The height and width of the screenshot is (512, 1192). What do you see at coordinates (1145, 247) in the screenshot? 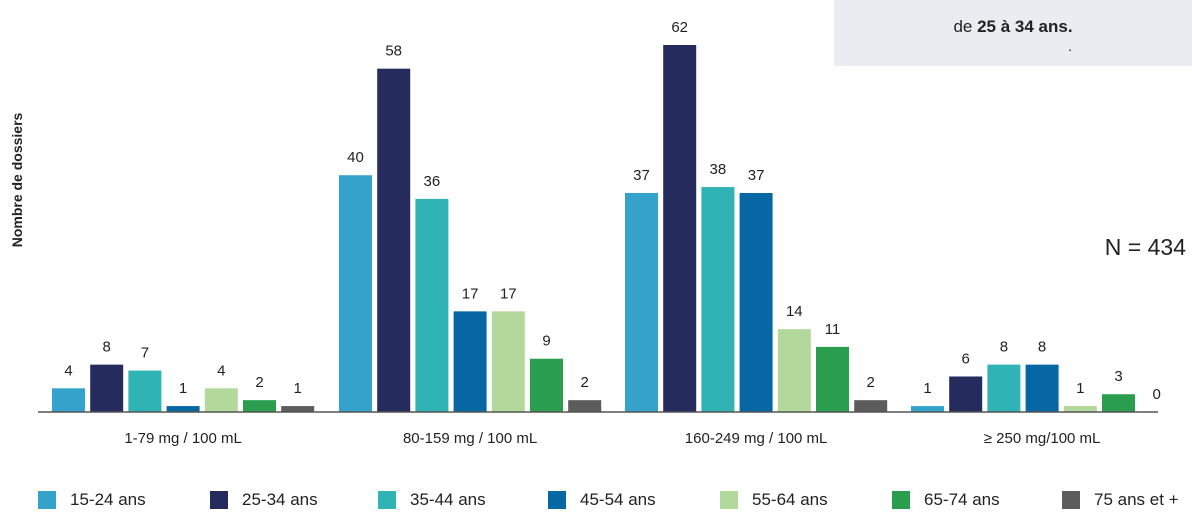
I see `sample-size-annotation: N = 434` at bounding box center [1145, 247].